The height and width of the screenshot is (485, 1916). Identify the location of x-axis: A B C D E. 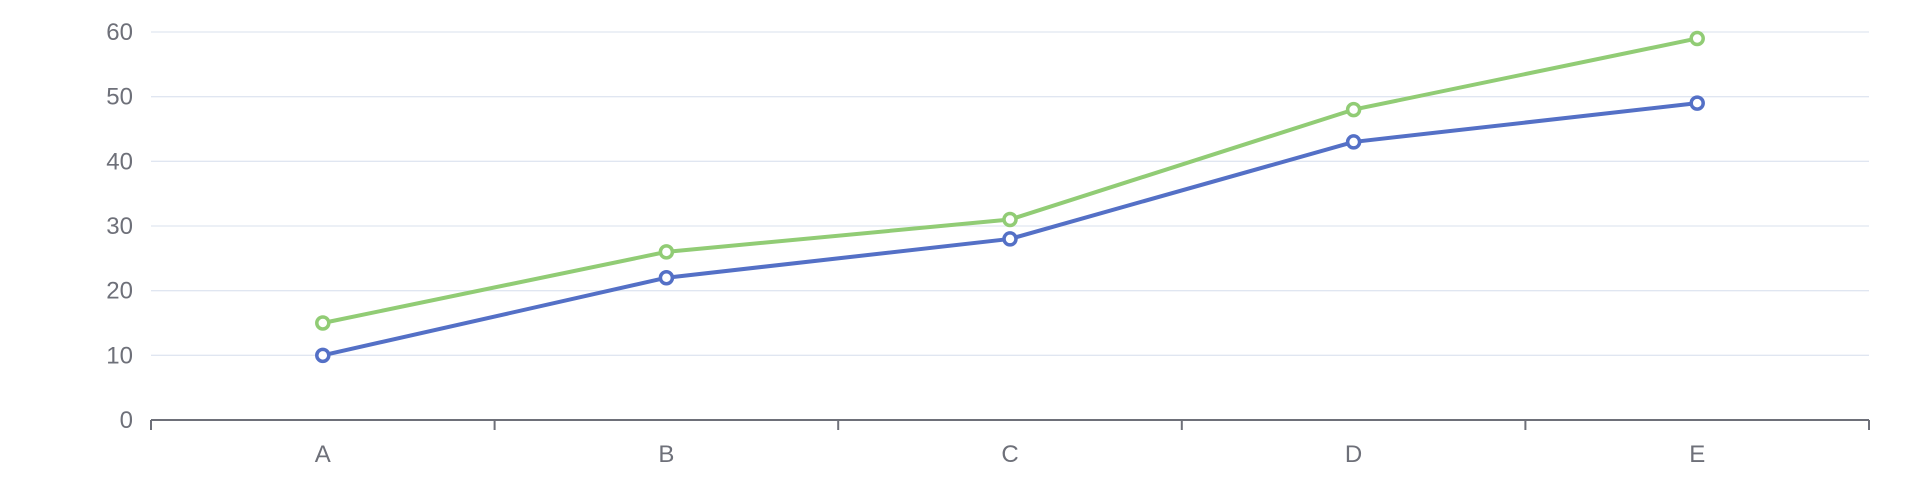
(1010, 443).